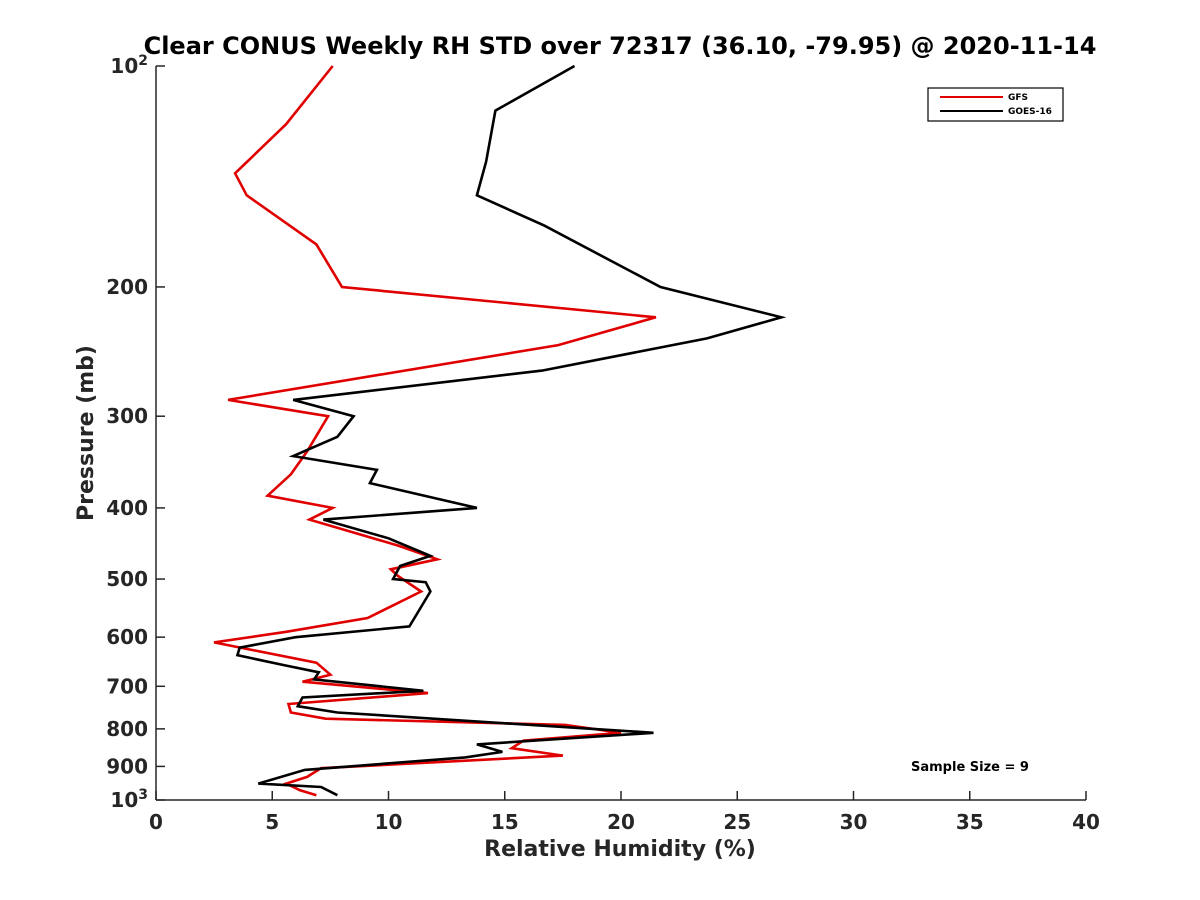 This screenshot has width=1200, height=900. Describe the element at coordinates (135, 432) in the screenshot. I see `y-ticks: 10² 200 300 400 500 600 700 800 900 10³` at that location.